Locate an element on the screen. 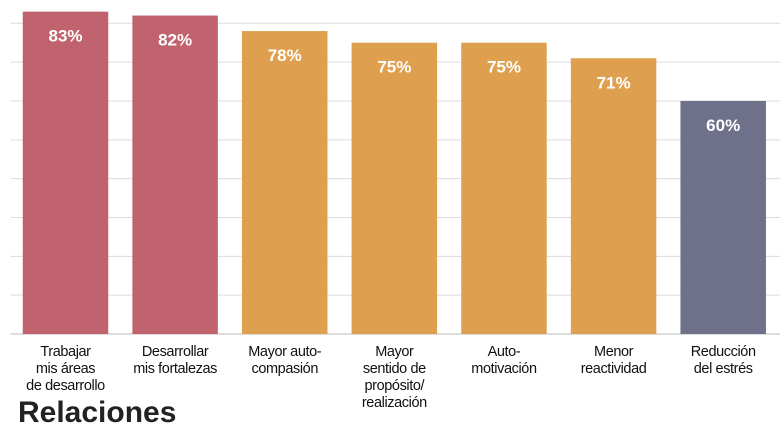 Image resolution: width=780 pixels, height=433 pixels. value-label: 83% is located at coordinates (65, 36).